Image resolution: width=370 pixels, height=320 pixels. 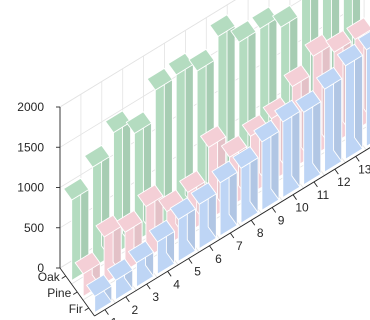 I want to click on z-tick-label: 500, so click(x=34, y=228).